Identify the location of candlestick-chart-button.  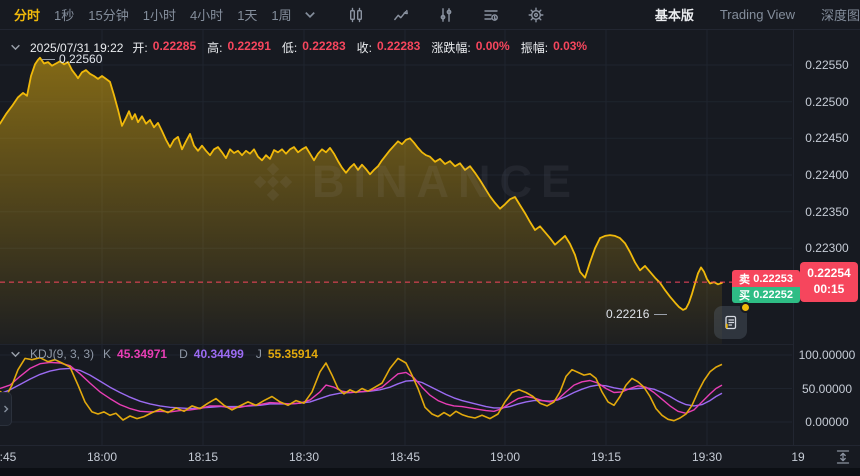
(356, 14).